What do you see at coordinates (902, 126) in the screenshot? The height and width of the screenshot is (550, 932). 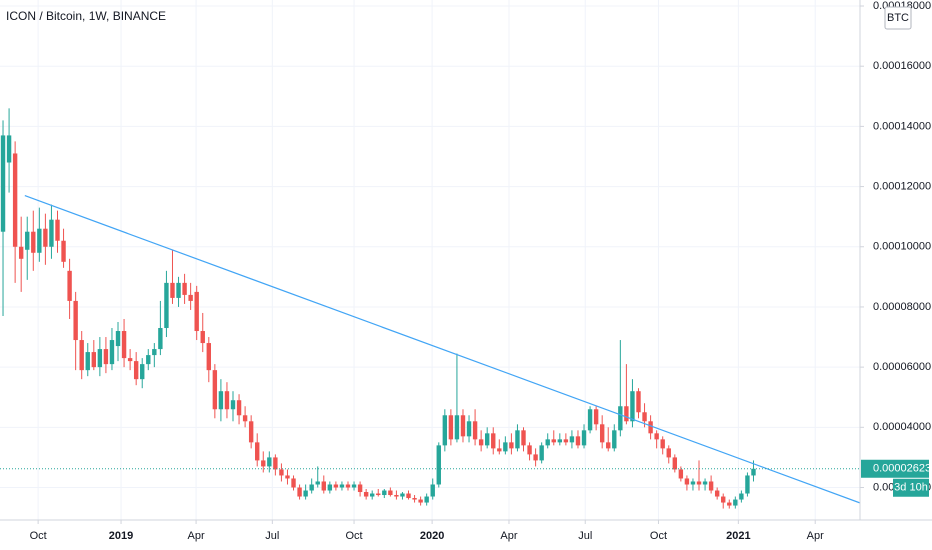 I see `y-tick-label: 0.00014000` at bounding box center [902, 126].